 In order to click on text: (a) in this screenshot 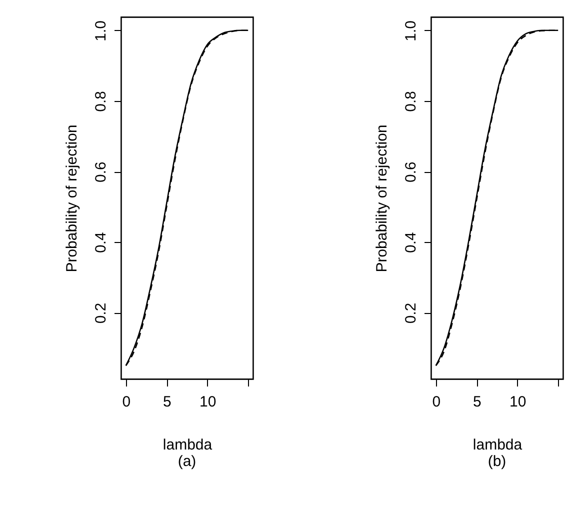, I will do `click(187, 461)`.